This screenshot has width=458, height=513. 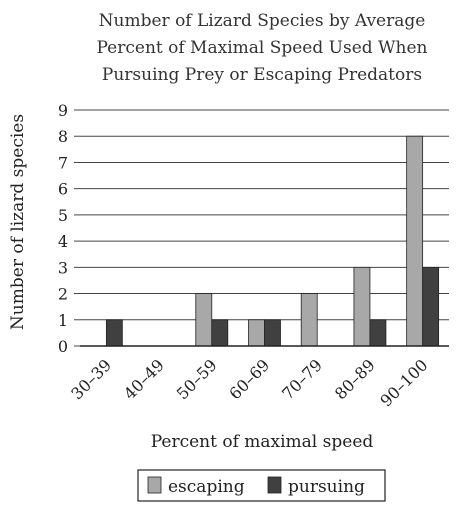 I want to click on y-tick-label: 9, so click(x=63, y=110).